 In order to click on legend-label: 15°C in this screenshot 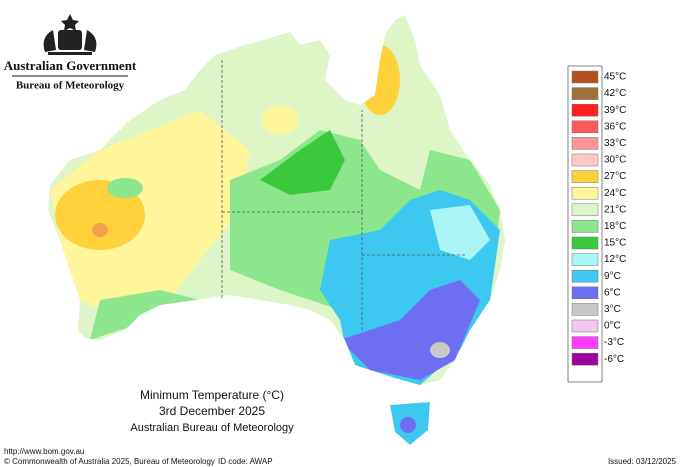, I will do `click(615, 243)`.